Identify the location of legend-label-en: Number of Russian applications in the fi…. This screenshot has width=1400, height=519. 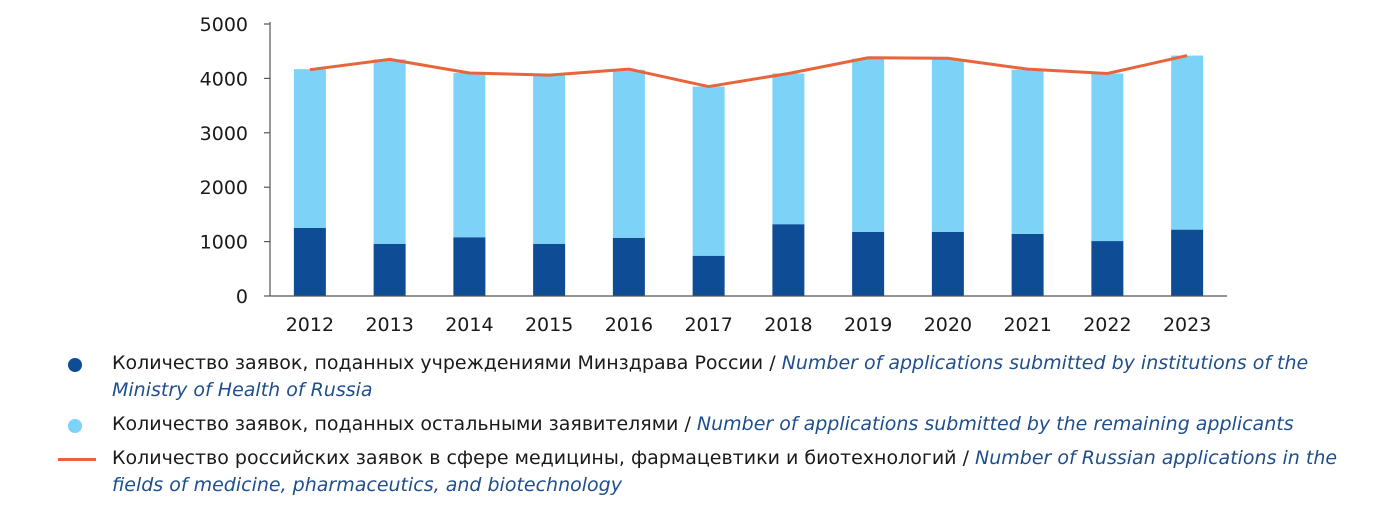
(725, 471).